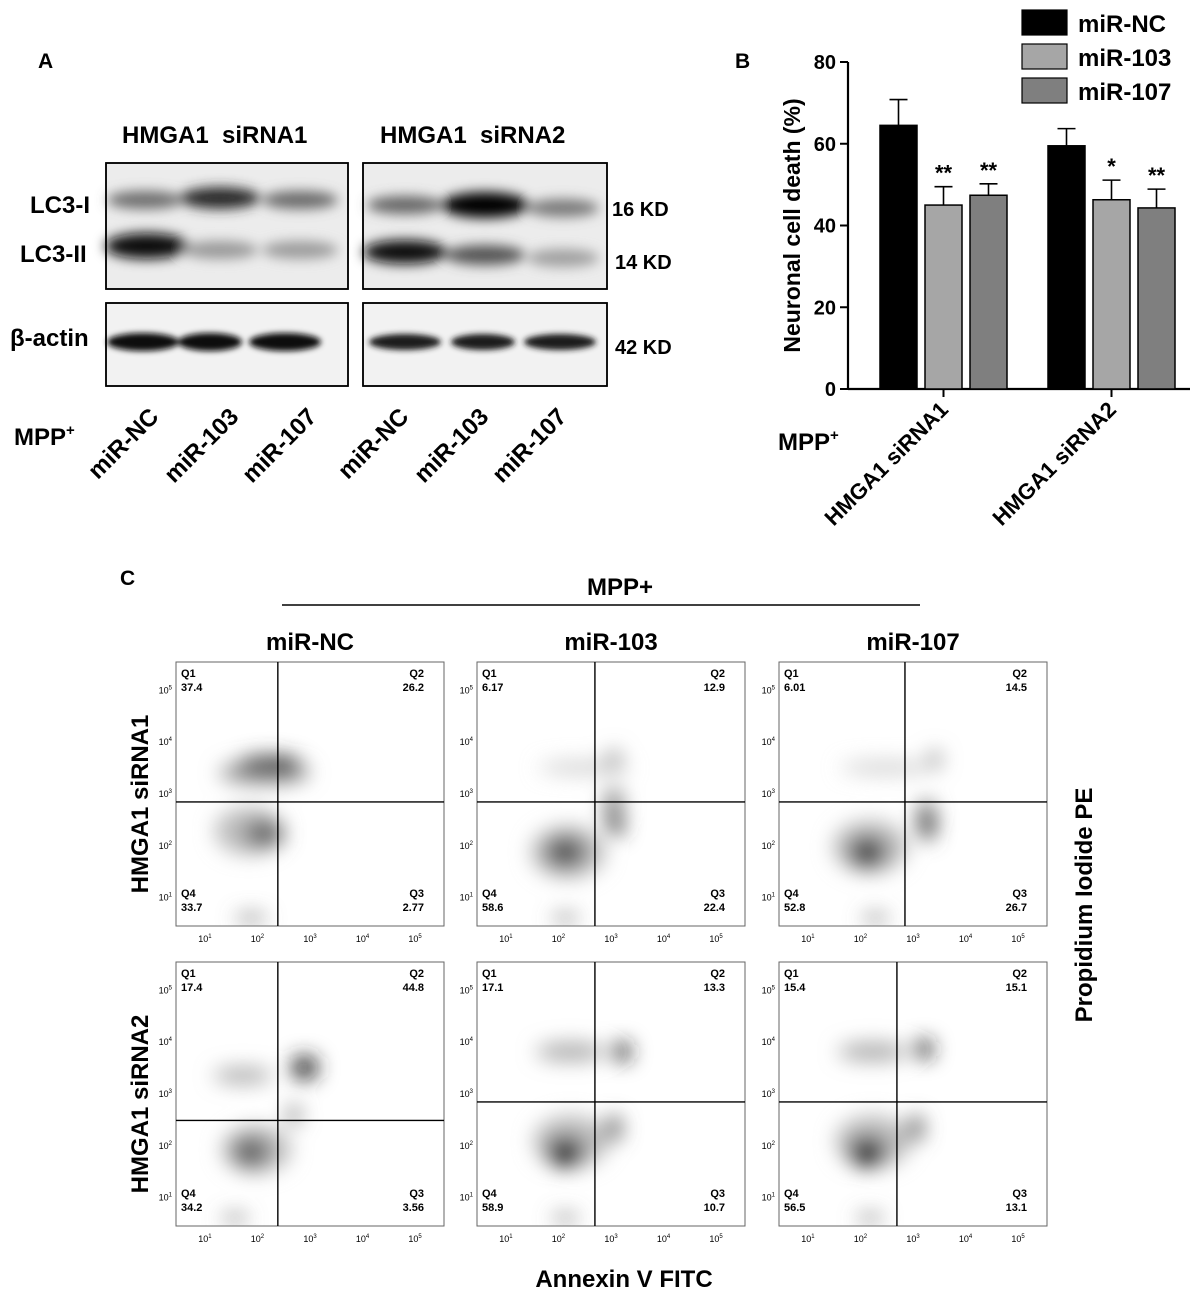 The height and width of the screenshot is (1300, 1202). I want to click on row-label-lc3-ii: LC3-II, so click(53, 254).